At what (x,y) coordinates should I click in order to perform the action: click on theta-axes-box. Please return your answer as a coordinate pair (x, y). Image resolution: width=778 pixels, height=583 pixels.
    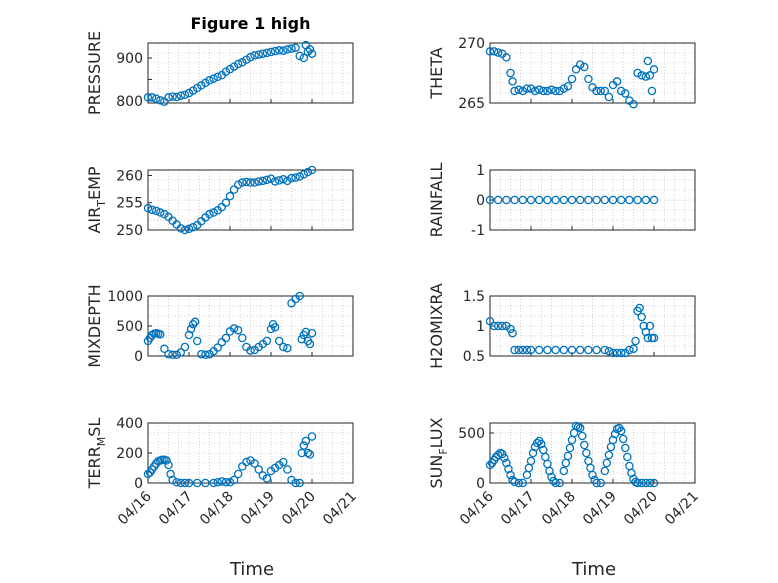
    Looking at the image, I should click on (592, 73).